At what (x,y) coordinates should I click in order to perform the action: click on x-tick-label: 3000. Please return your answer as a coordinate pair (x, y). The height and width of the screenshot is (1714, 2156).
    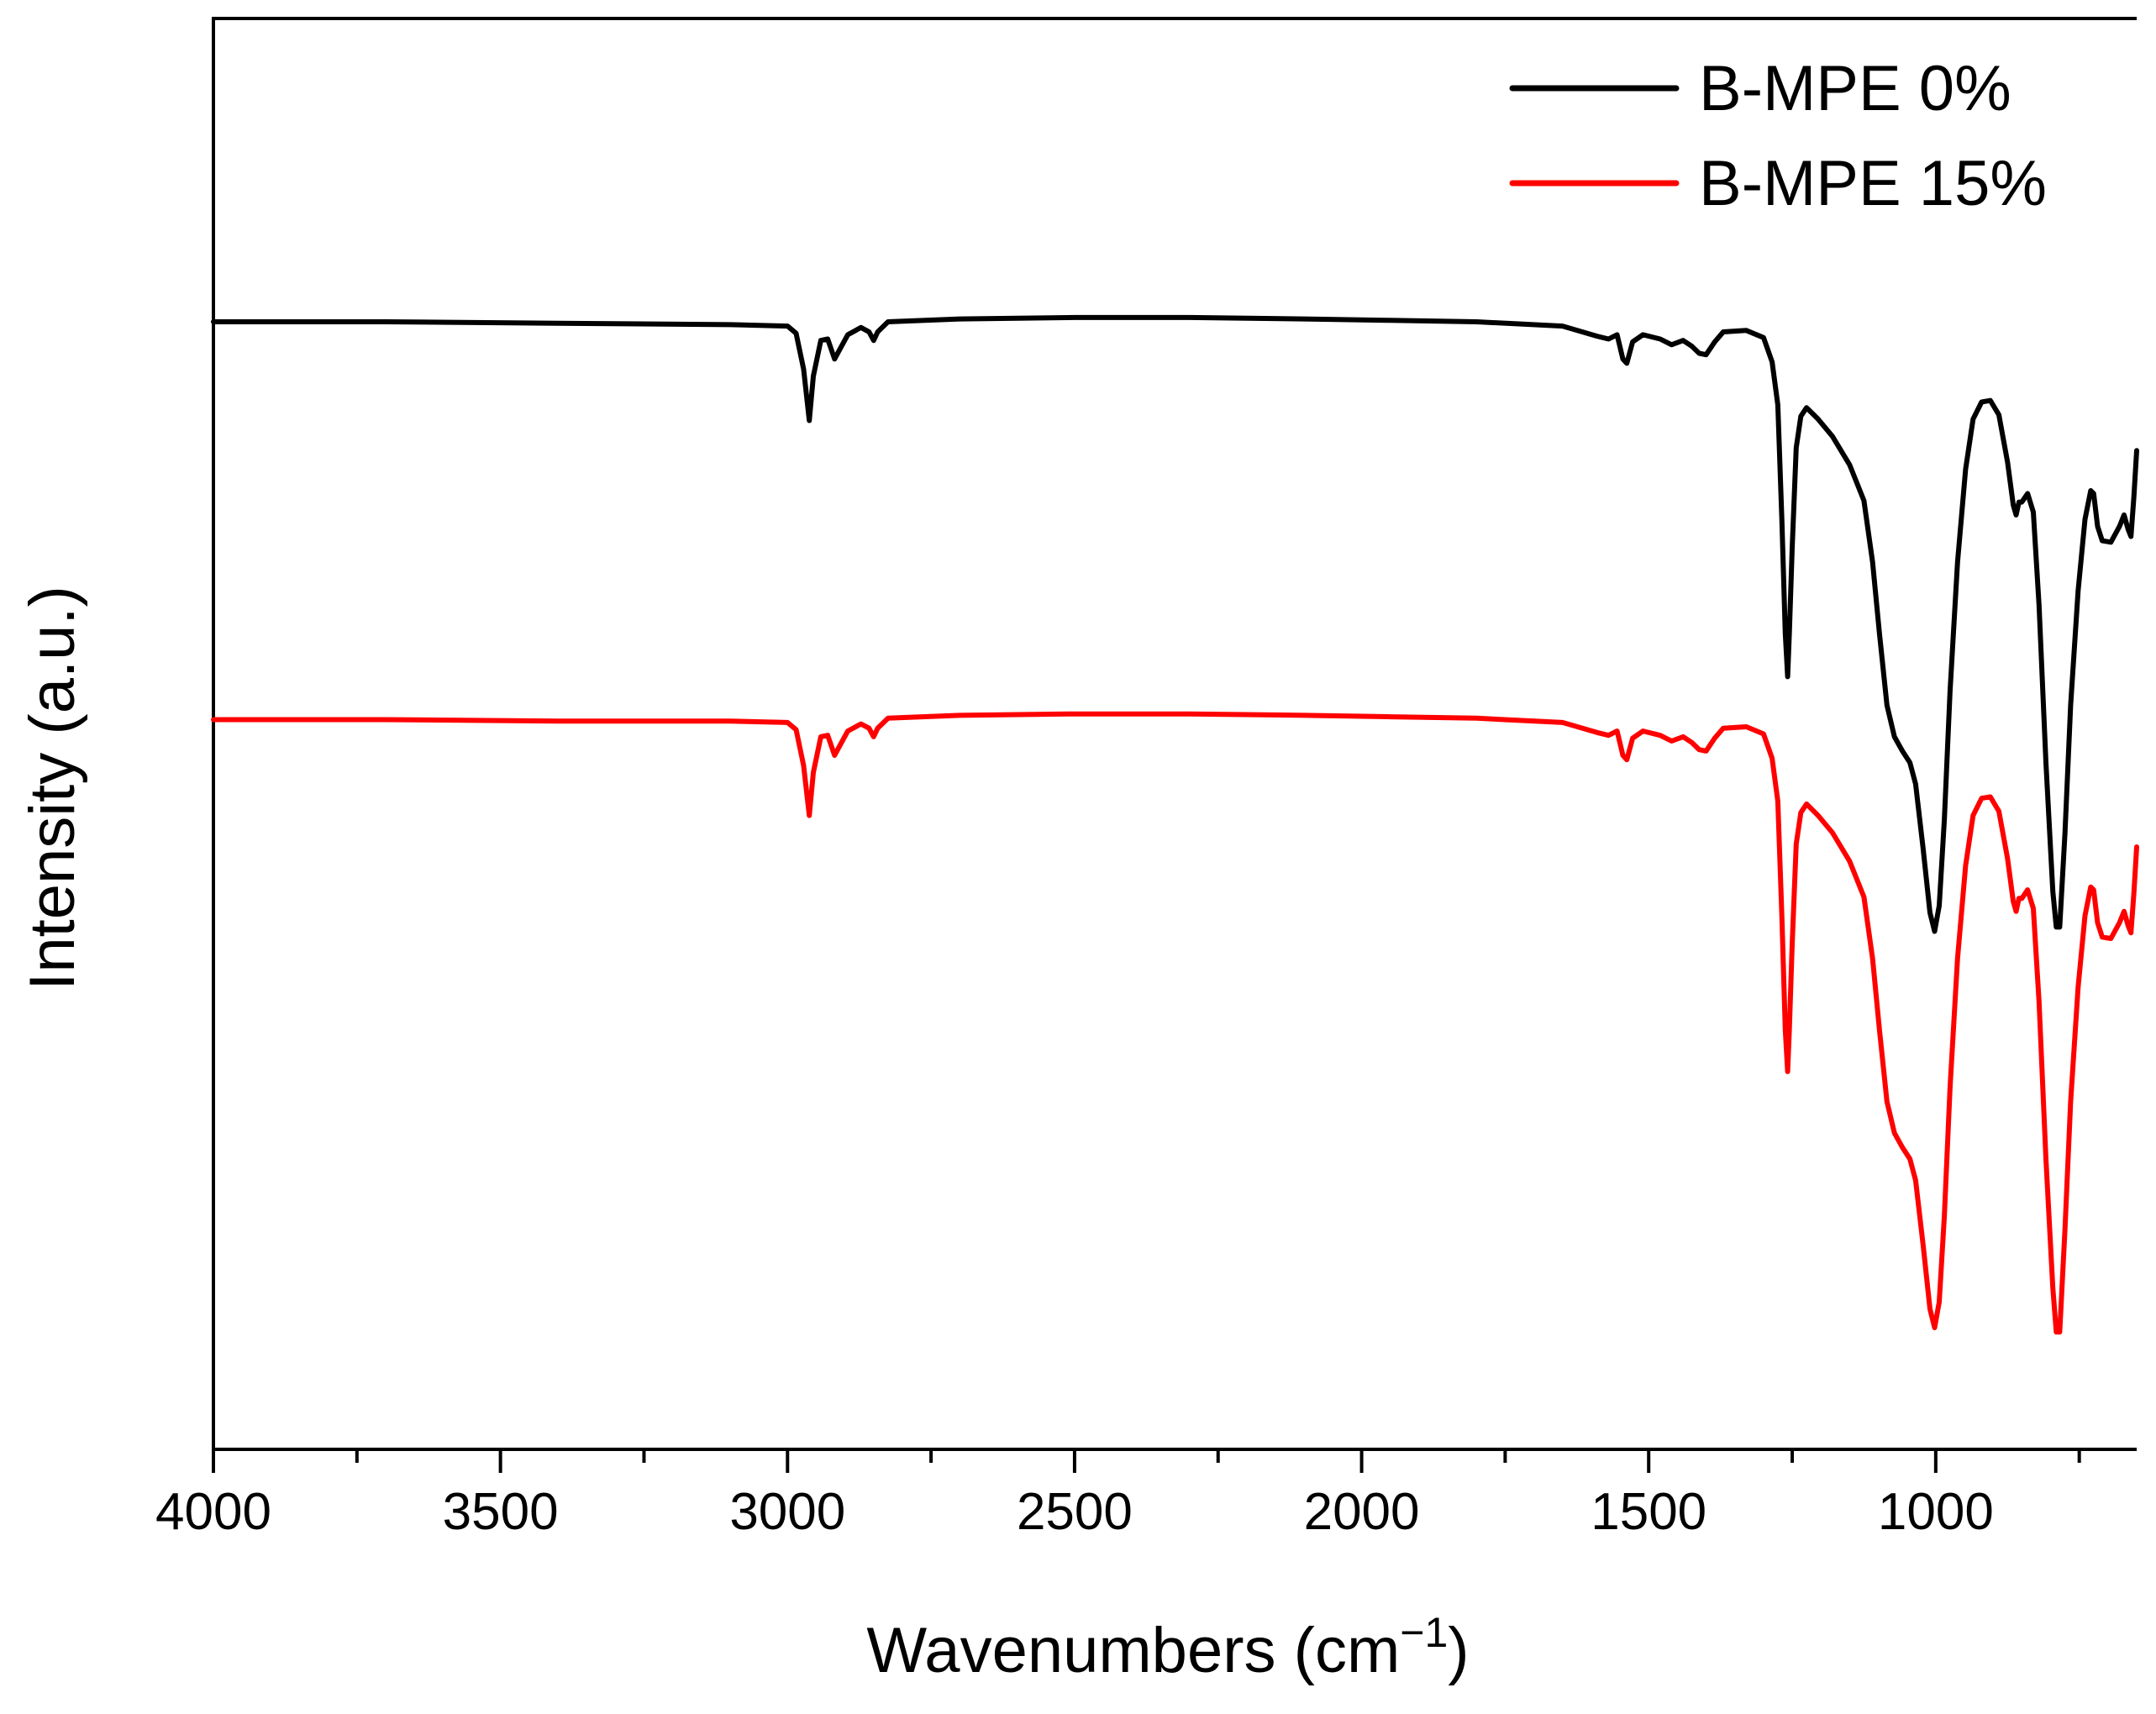
    Looking at the image, I should click on (787, 1512).